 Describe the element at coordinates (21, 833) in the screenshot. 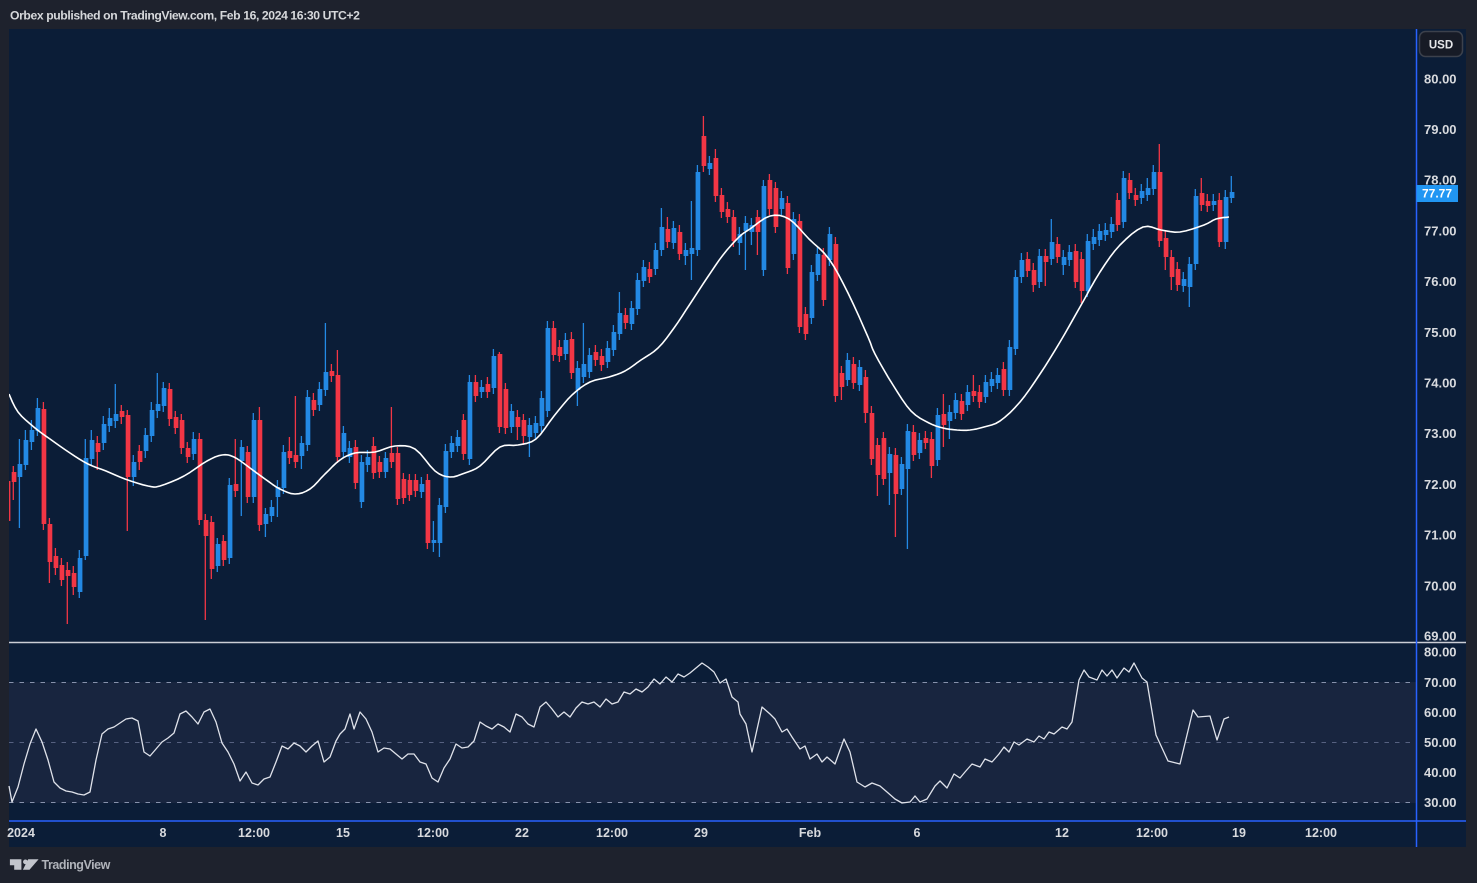

I see `svg-text: 2024` at that location.